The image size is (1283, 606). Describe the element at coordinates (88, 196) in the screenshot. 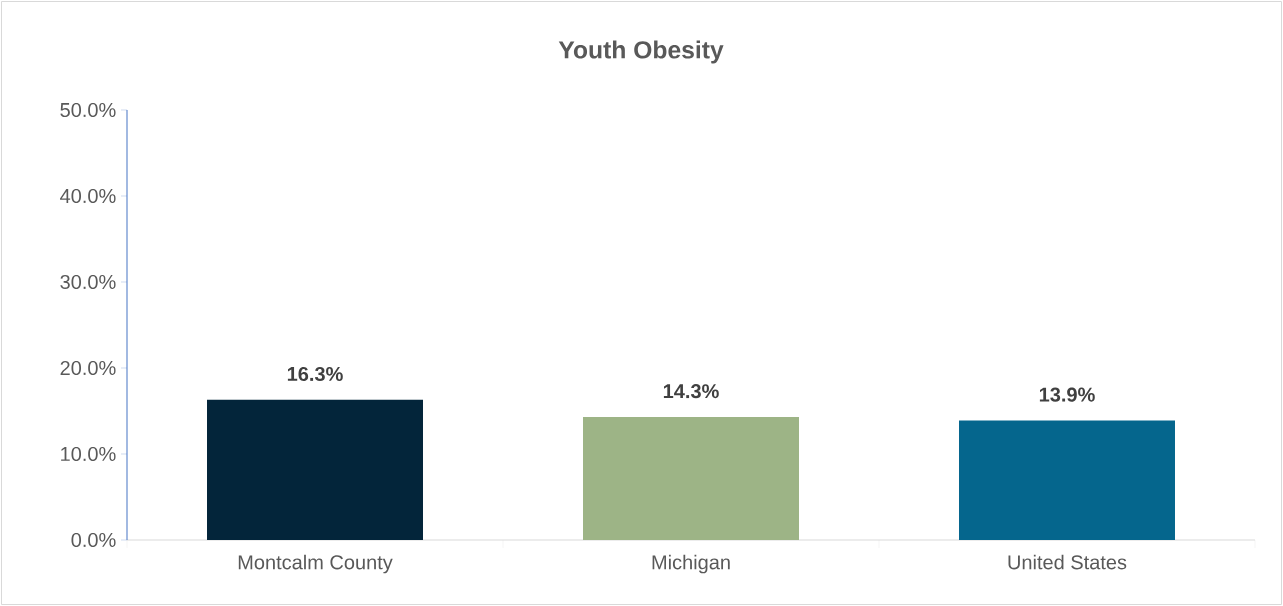

I see `y-tick-label: 40.0%` at that location.